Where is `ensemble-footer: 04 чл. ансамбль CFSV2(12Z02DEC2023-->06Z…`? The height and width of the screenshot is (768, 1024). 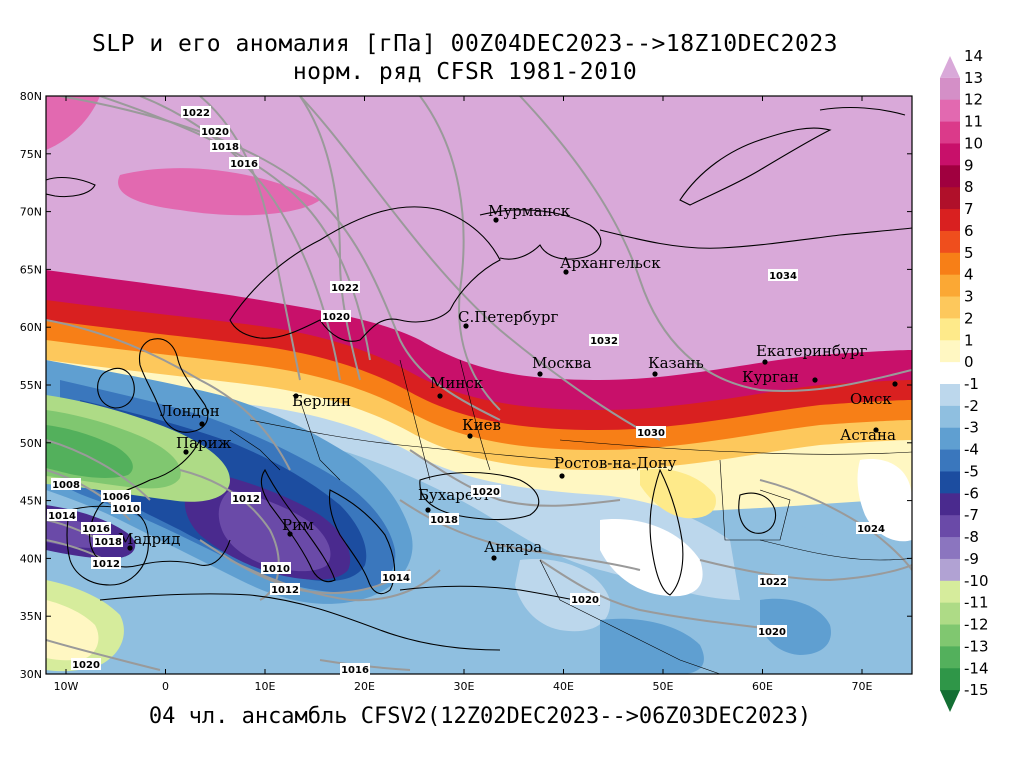
ensemble-footer: 04 чл. ансамбль CFSV2(12Z02DEC2023-->06Z… is located at coordinates (480, 716).